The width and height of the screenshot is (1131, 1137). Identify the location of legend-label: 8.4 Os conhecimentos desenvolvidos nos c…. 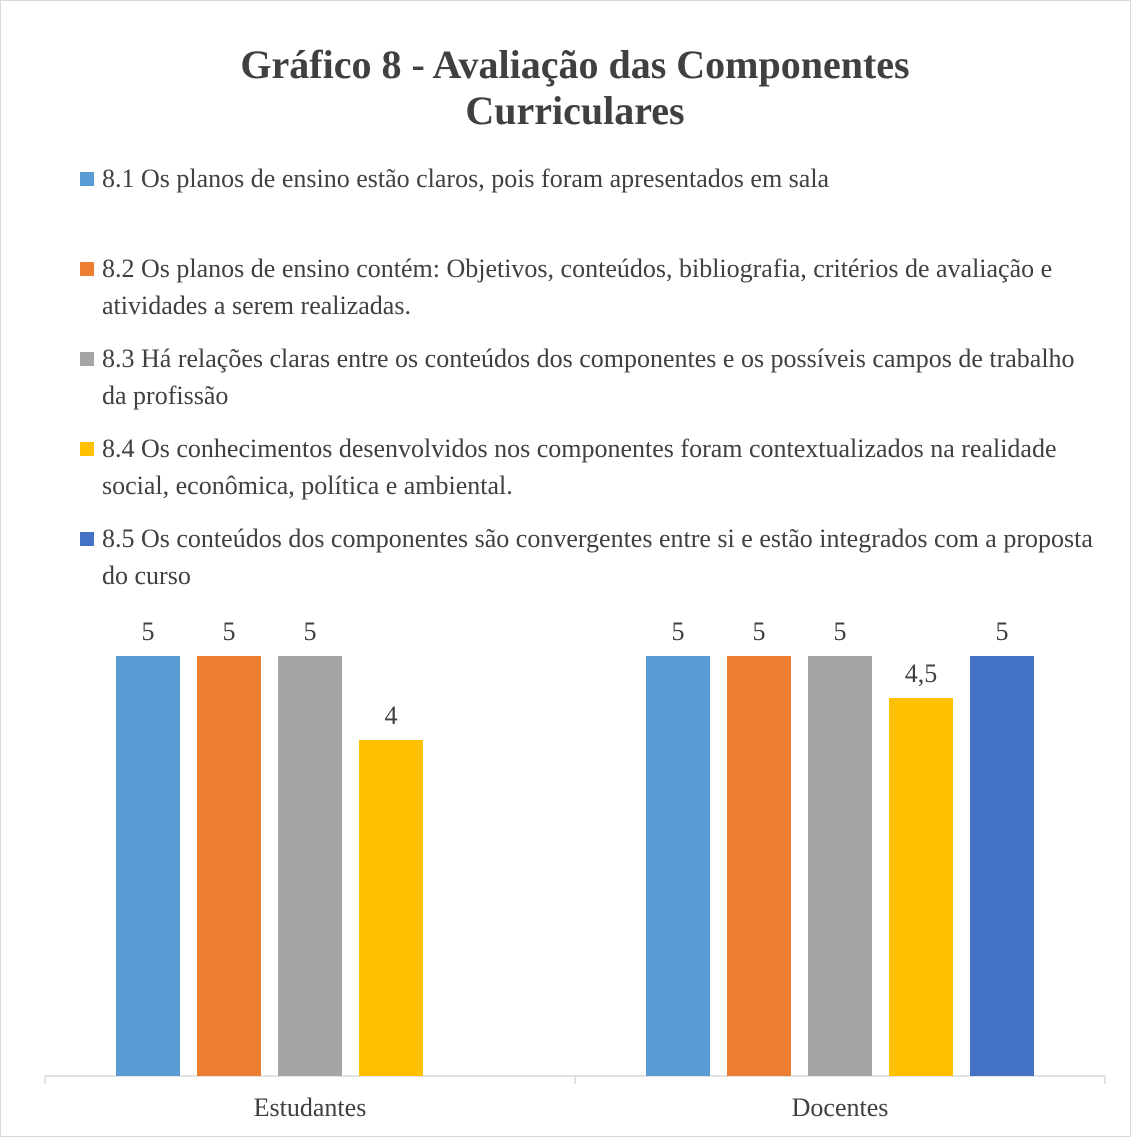
(579, 467).